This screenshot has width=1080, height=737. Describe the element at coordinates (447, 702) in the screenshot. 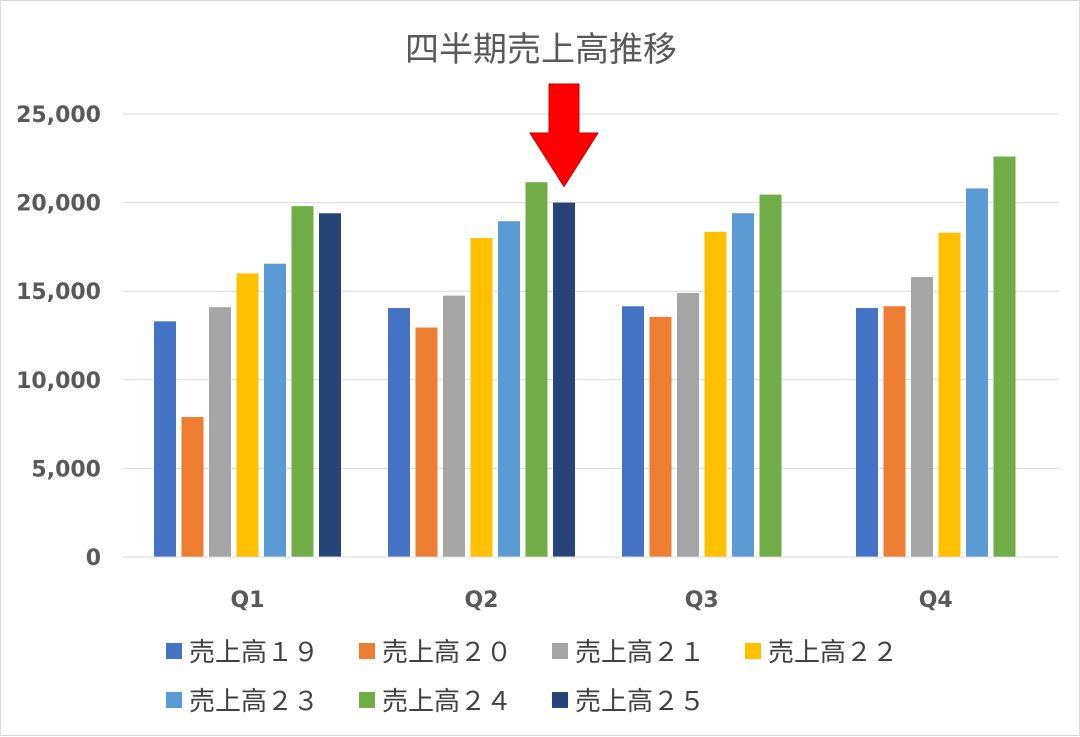

I see `legend-label: 売上高２４` at that location.